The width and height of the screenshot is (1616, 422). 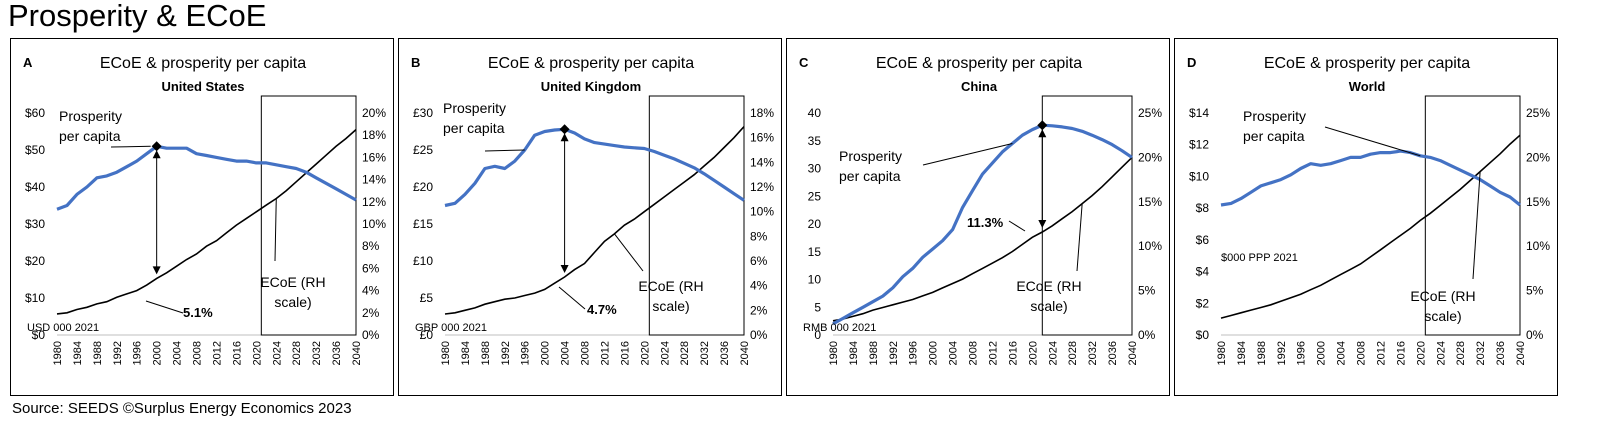 What do you see at coordinates (357, 353) in the screenshot?
I see `x-axis-tick-label: 2040` at bounding box center [357, 353].